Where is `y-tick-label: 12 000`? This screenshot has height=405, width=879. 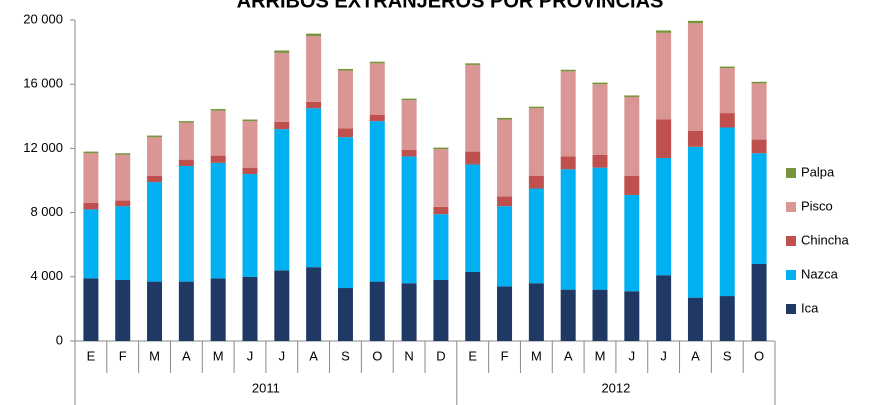 y-tick-label: 12 000 is located at coordinates (43, 147).